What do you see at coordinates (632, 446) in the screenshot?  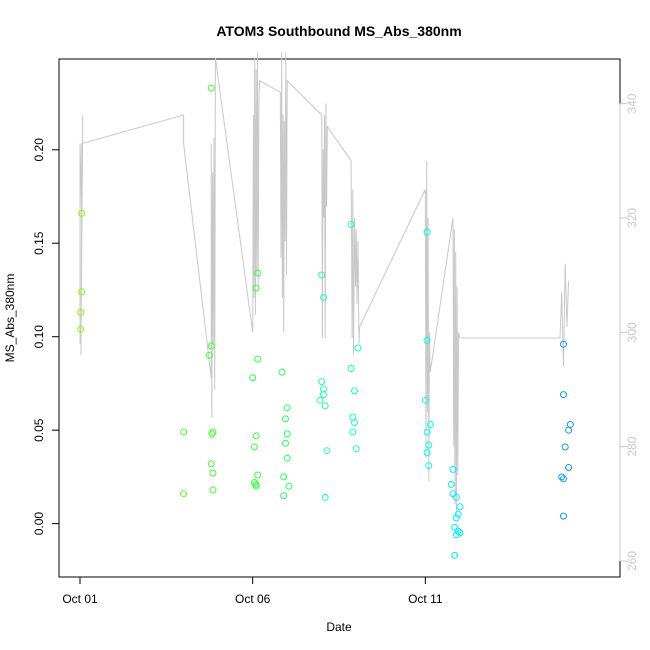 I see `y2-tick-label: 280` at bounding box center [632, 446].